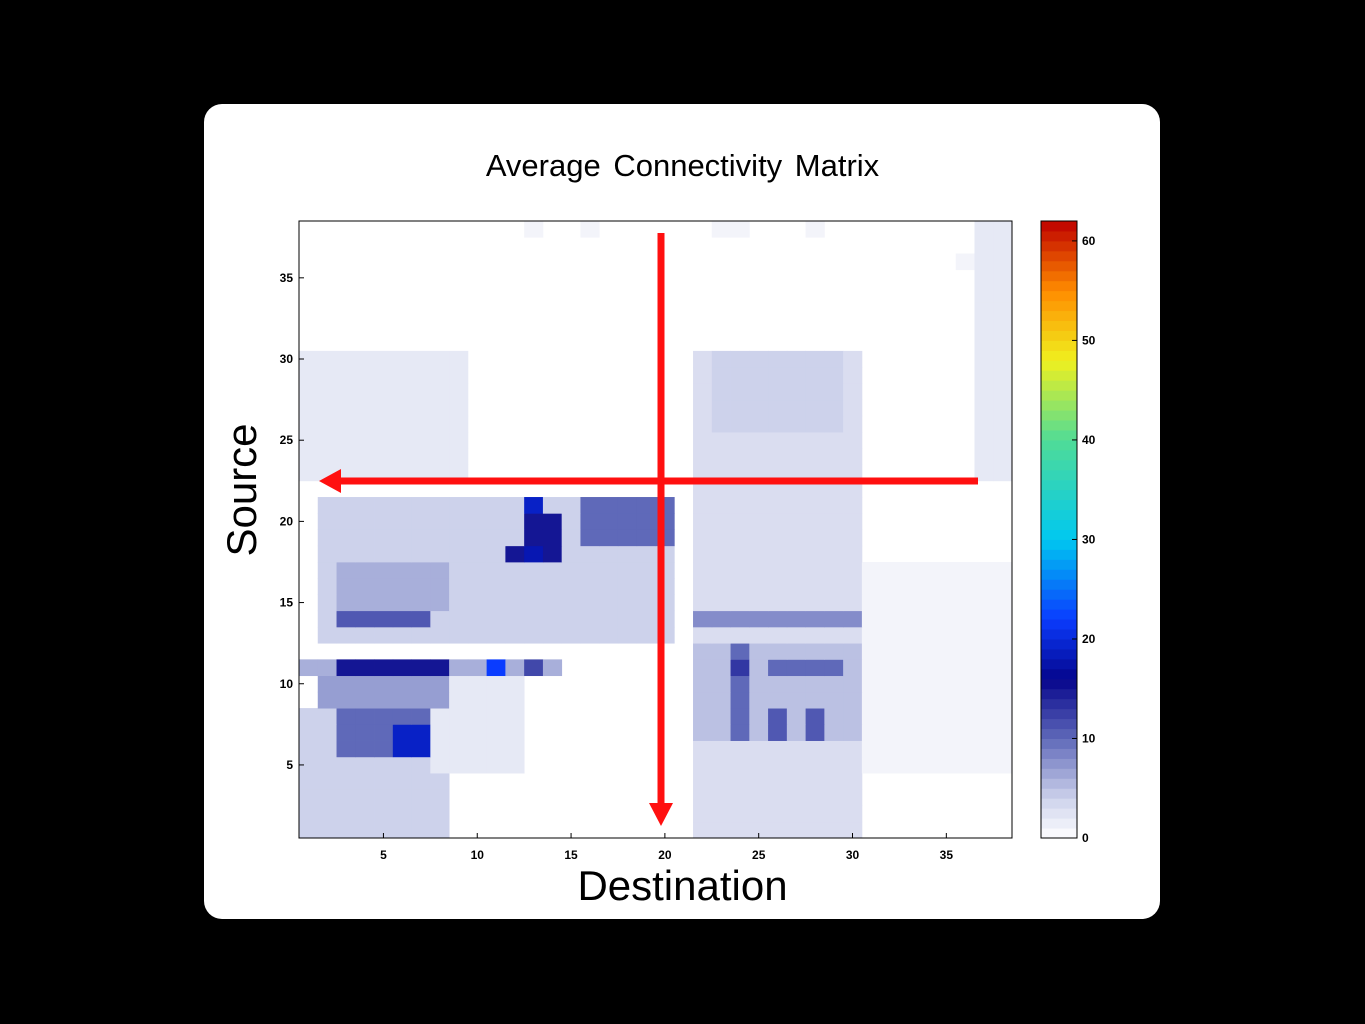  What do you see at coordinates (289, 765) in the screenshot?
I see `y-tick-label: 5` at bounding box center [289, 765].